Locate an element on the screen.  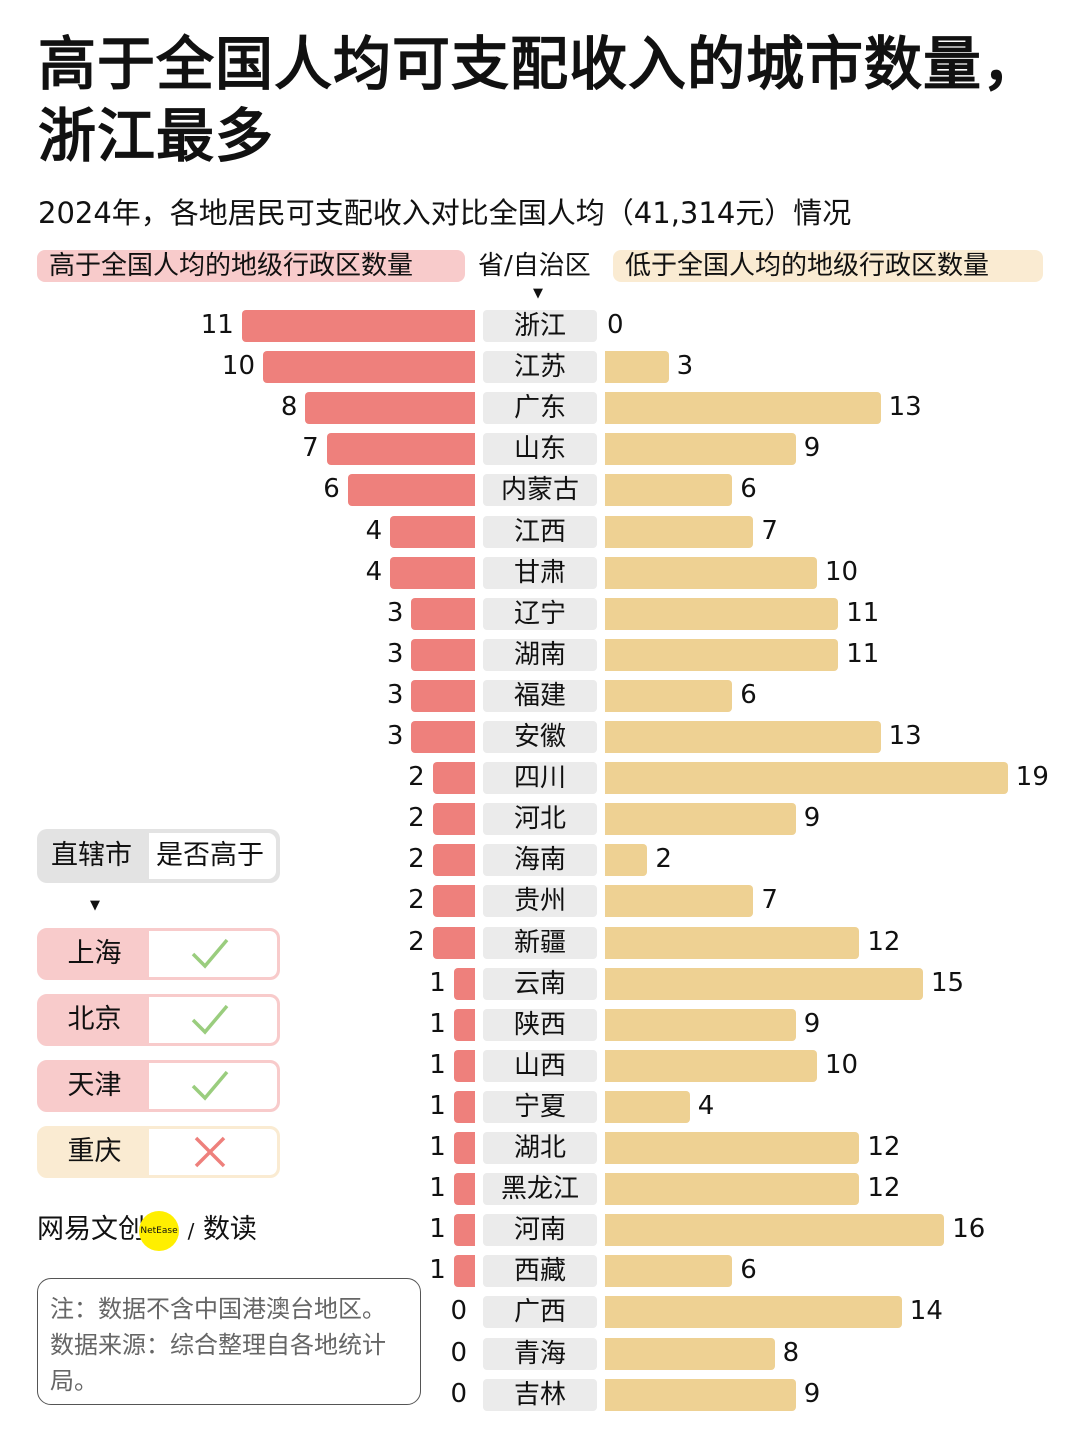
category-label: 广东 is located at coordinates (540, 408).